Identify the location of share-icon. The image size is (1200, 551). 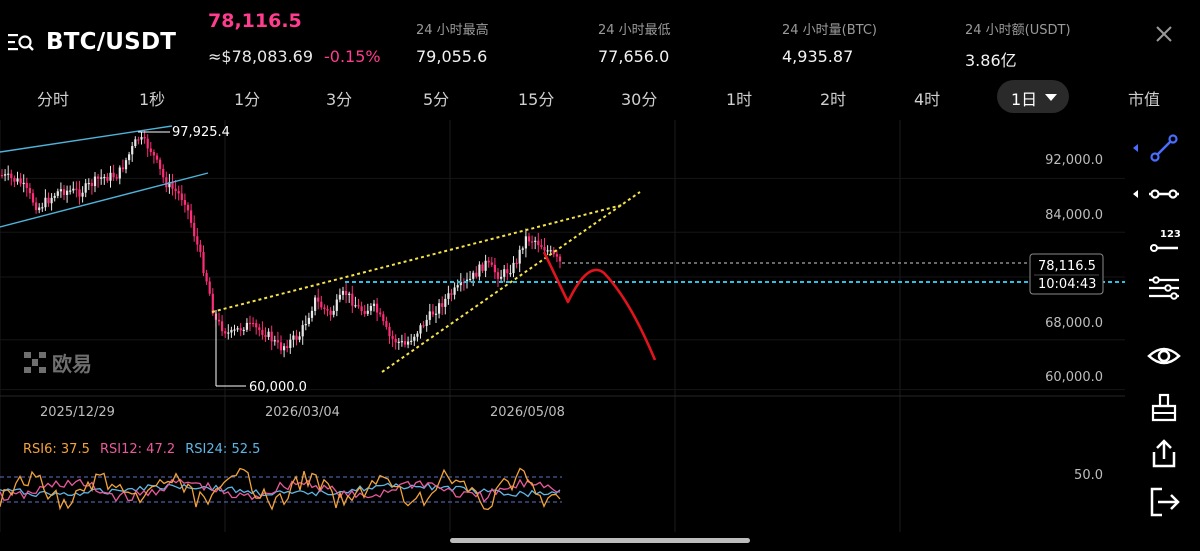
(1164, 454).